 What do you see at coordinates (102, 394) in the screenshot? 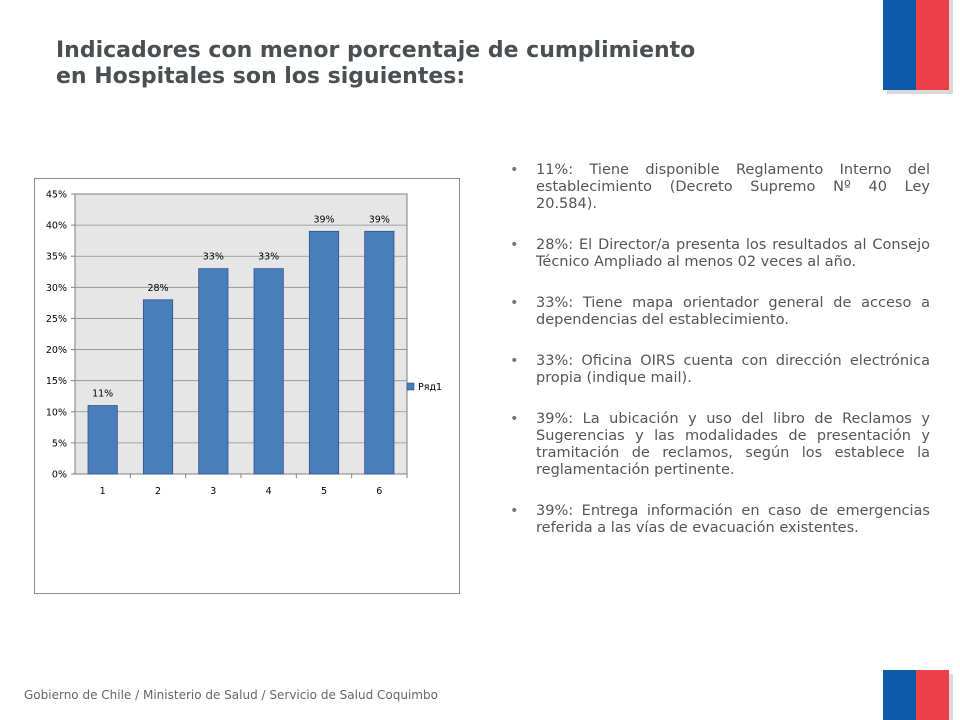
I see `data-label: 11%` at bounding box center [102, 394].